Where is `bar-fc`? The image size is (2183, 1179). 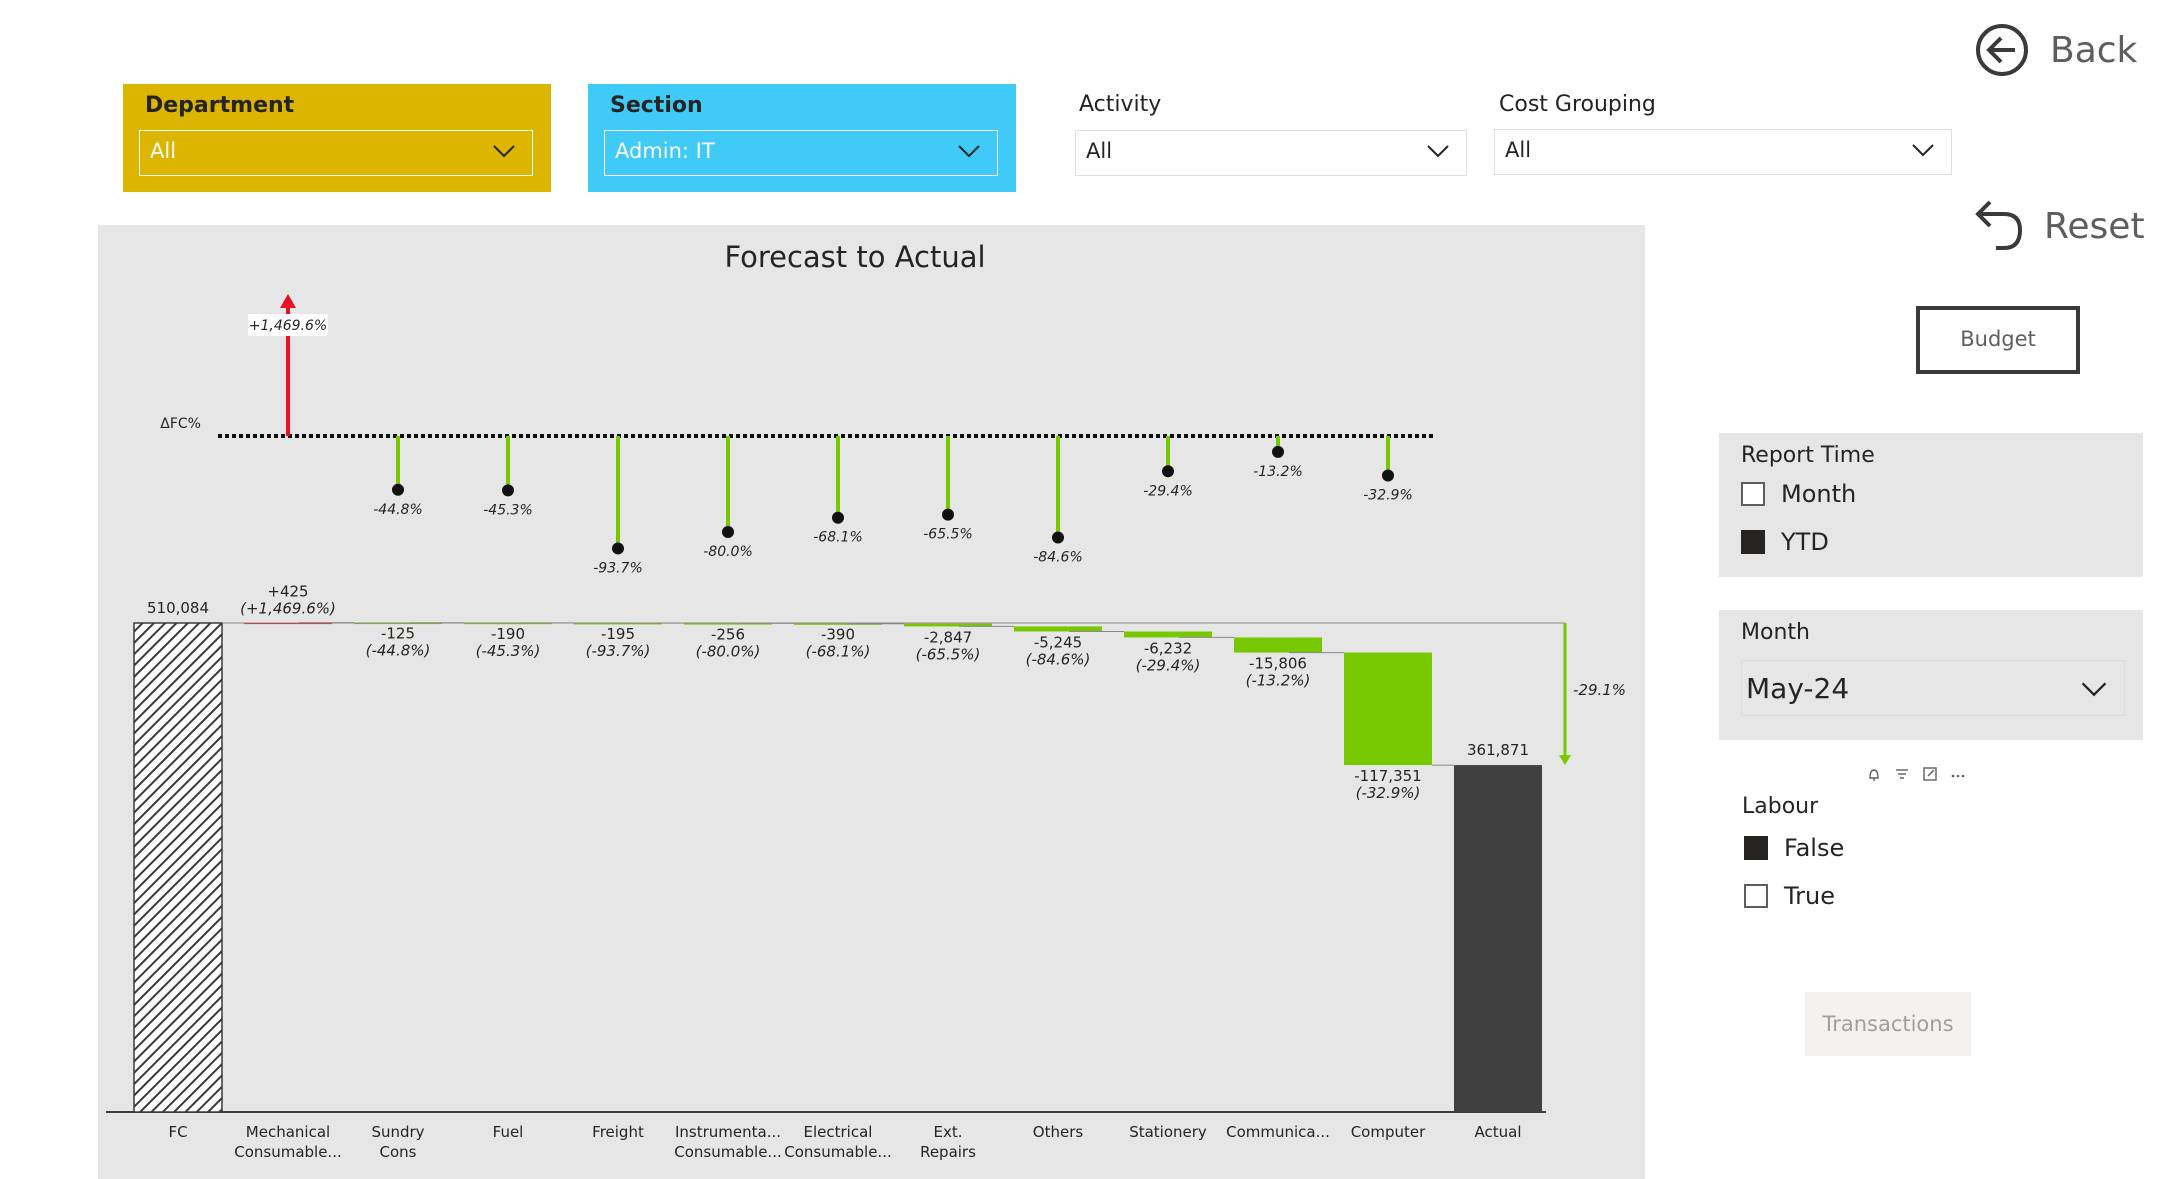 bar-fc is located at coordinates (178, 867).